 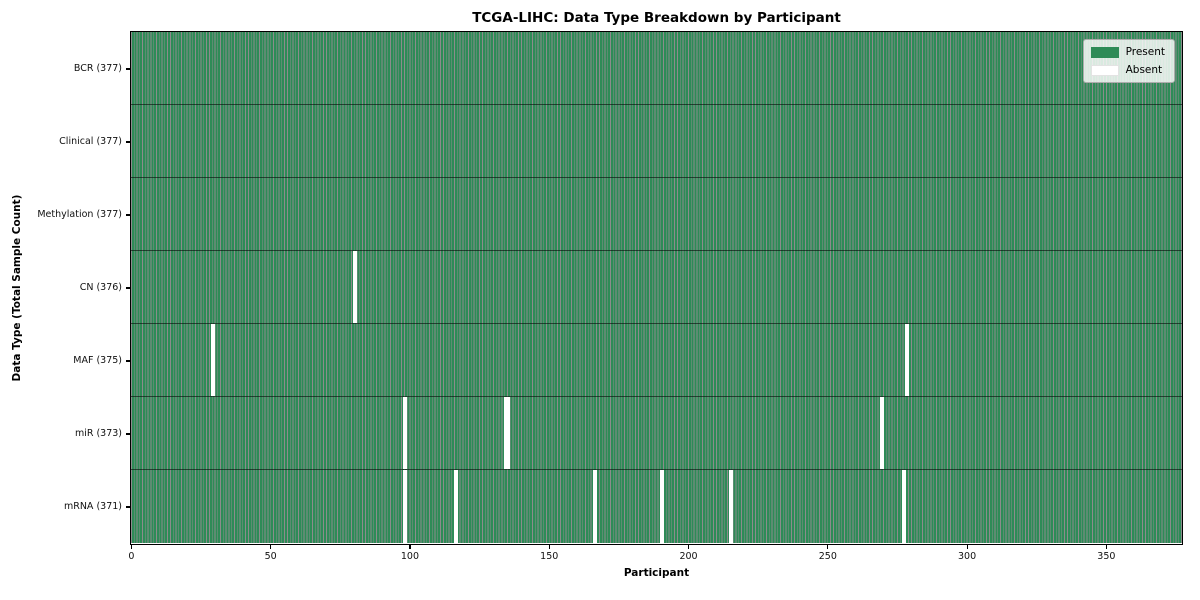 What do you see at coordinates (656, 573) in the screenshot?
I see `x-axis-label: Participant` at bounding box center [656, 573].